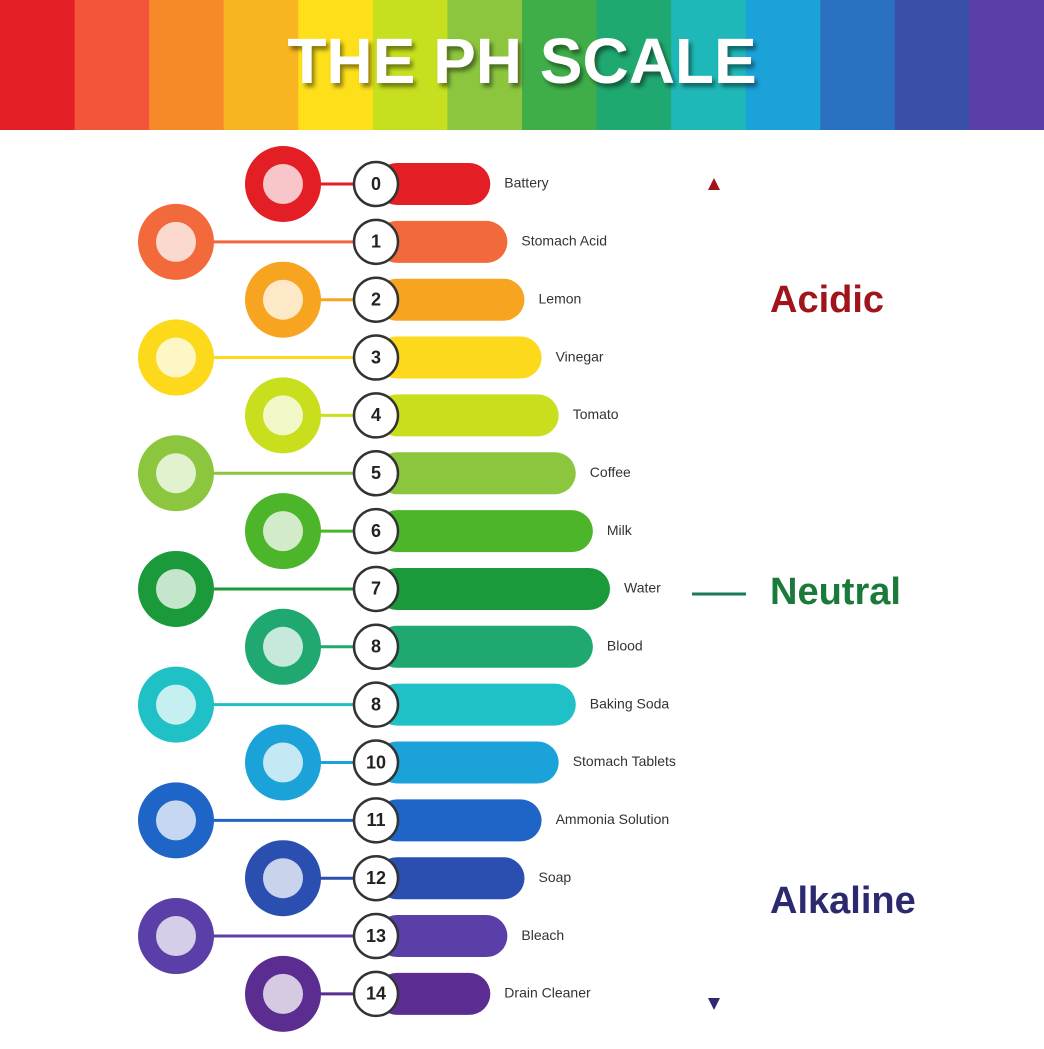  I want to click on ph-number: 14, so click(376, 994).